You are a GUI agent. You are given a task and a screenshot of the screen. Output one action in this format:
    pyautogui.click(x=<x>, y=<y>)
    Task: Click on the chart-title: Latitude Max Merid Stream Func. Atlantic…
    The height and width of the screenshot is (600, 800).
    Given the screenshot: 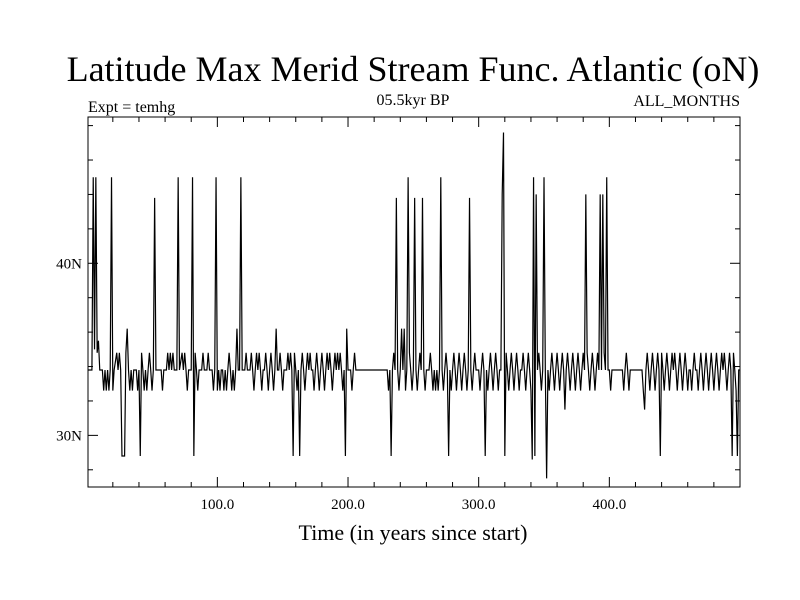 What is the action you would take?
    pyautogui.click(x=413, y=69)
    